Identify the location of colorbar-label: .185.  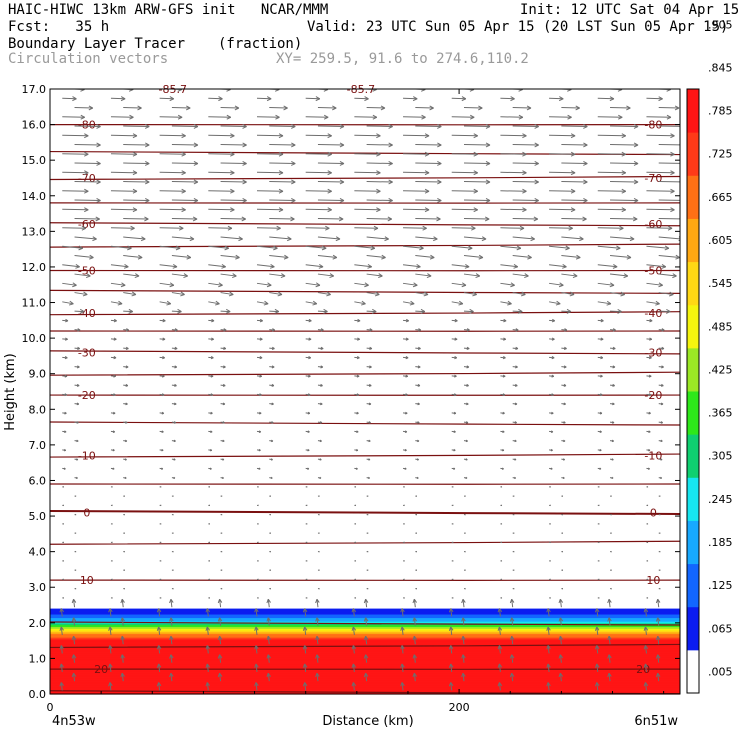
(720, 542).